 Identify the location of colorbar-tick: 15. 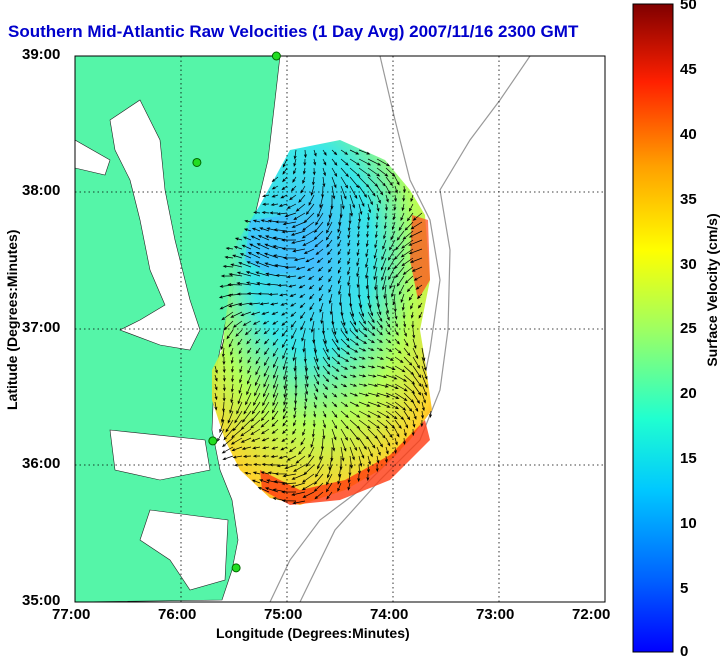
(688, 458).